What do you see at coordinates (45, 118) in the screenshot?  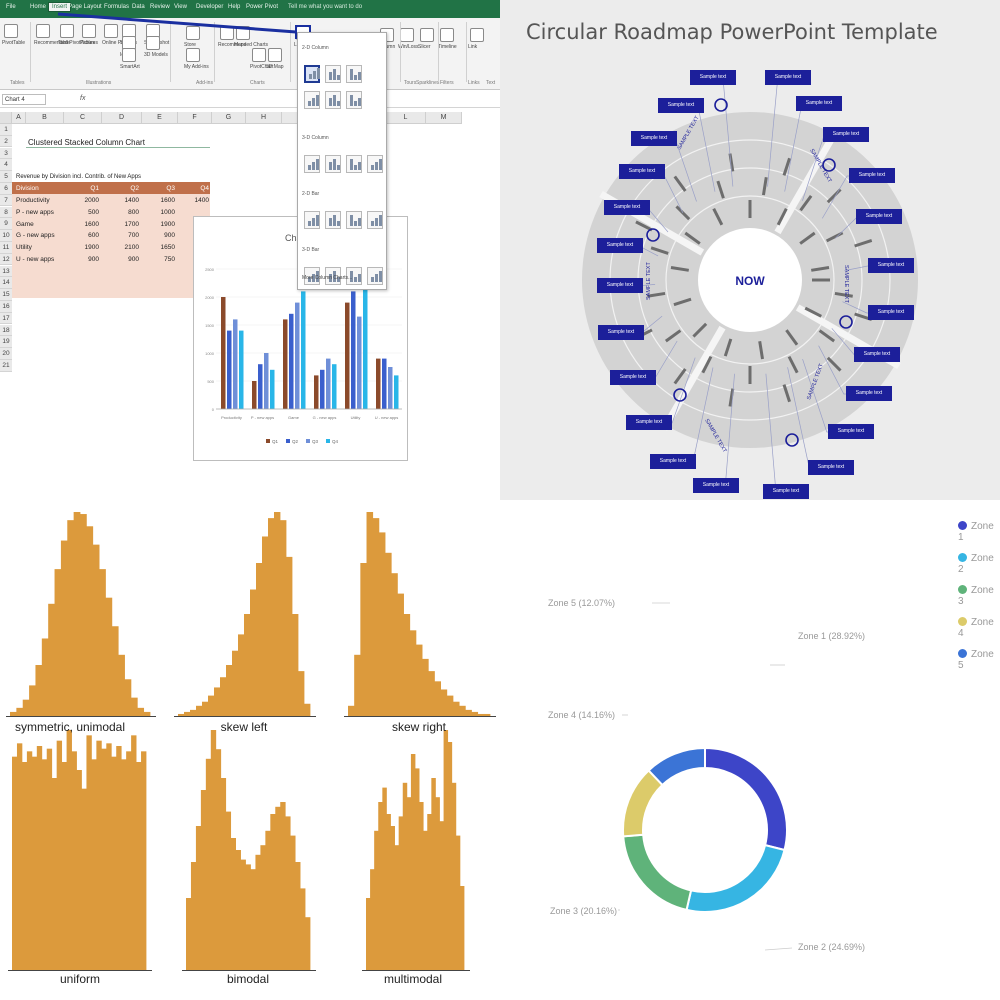 I see `column-header-B: B` at bounding box center [45, 118].